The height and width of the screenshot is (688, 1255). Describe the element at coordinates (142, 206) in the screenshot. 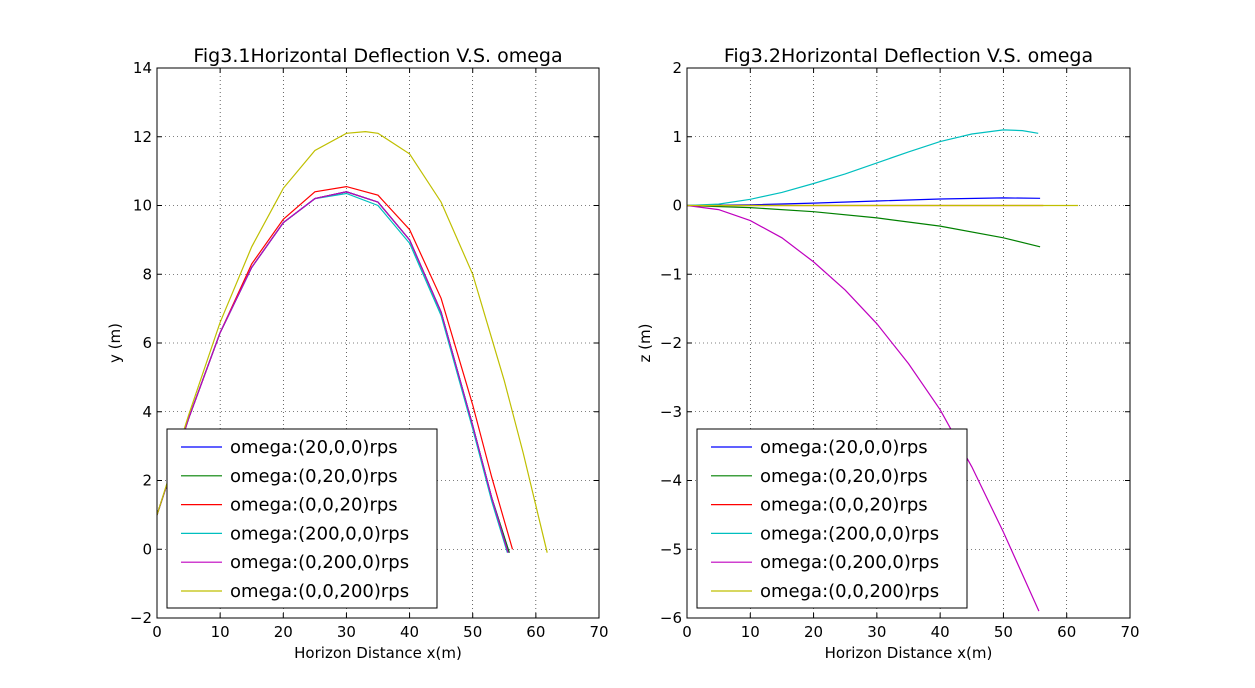

I see `y-tick-label: 10` at that location.